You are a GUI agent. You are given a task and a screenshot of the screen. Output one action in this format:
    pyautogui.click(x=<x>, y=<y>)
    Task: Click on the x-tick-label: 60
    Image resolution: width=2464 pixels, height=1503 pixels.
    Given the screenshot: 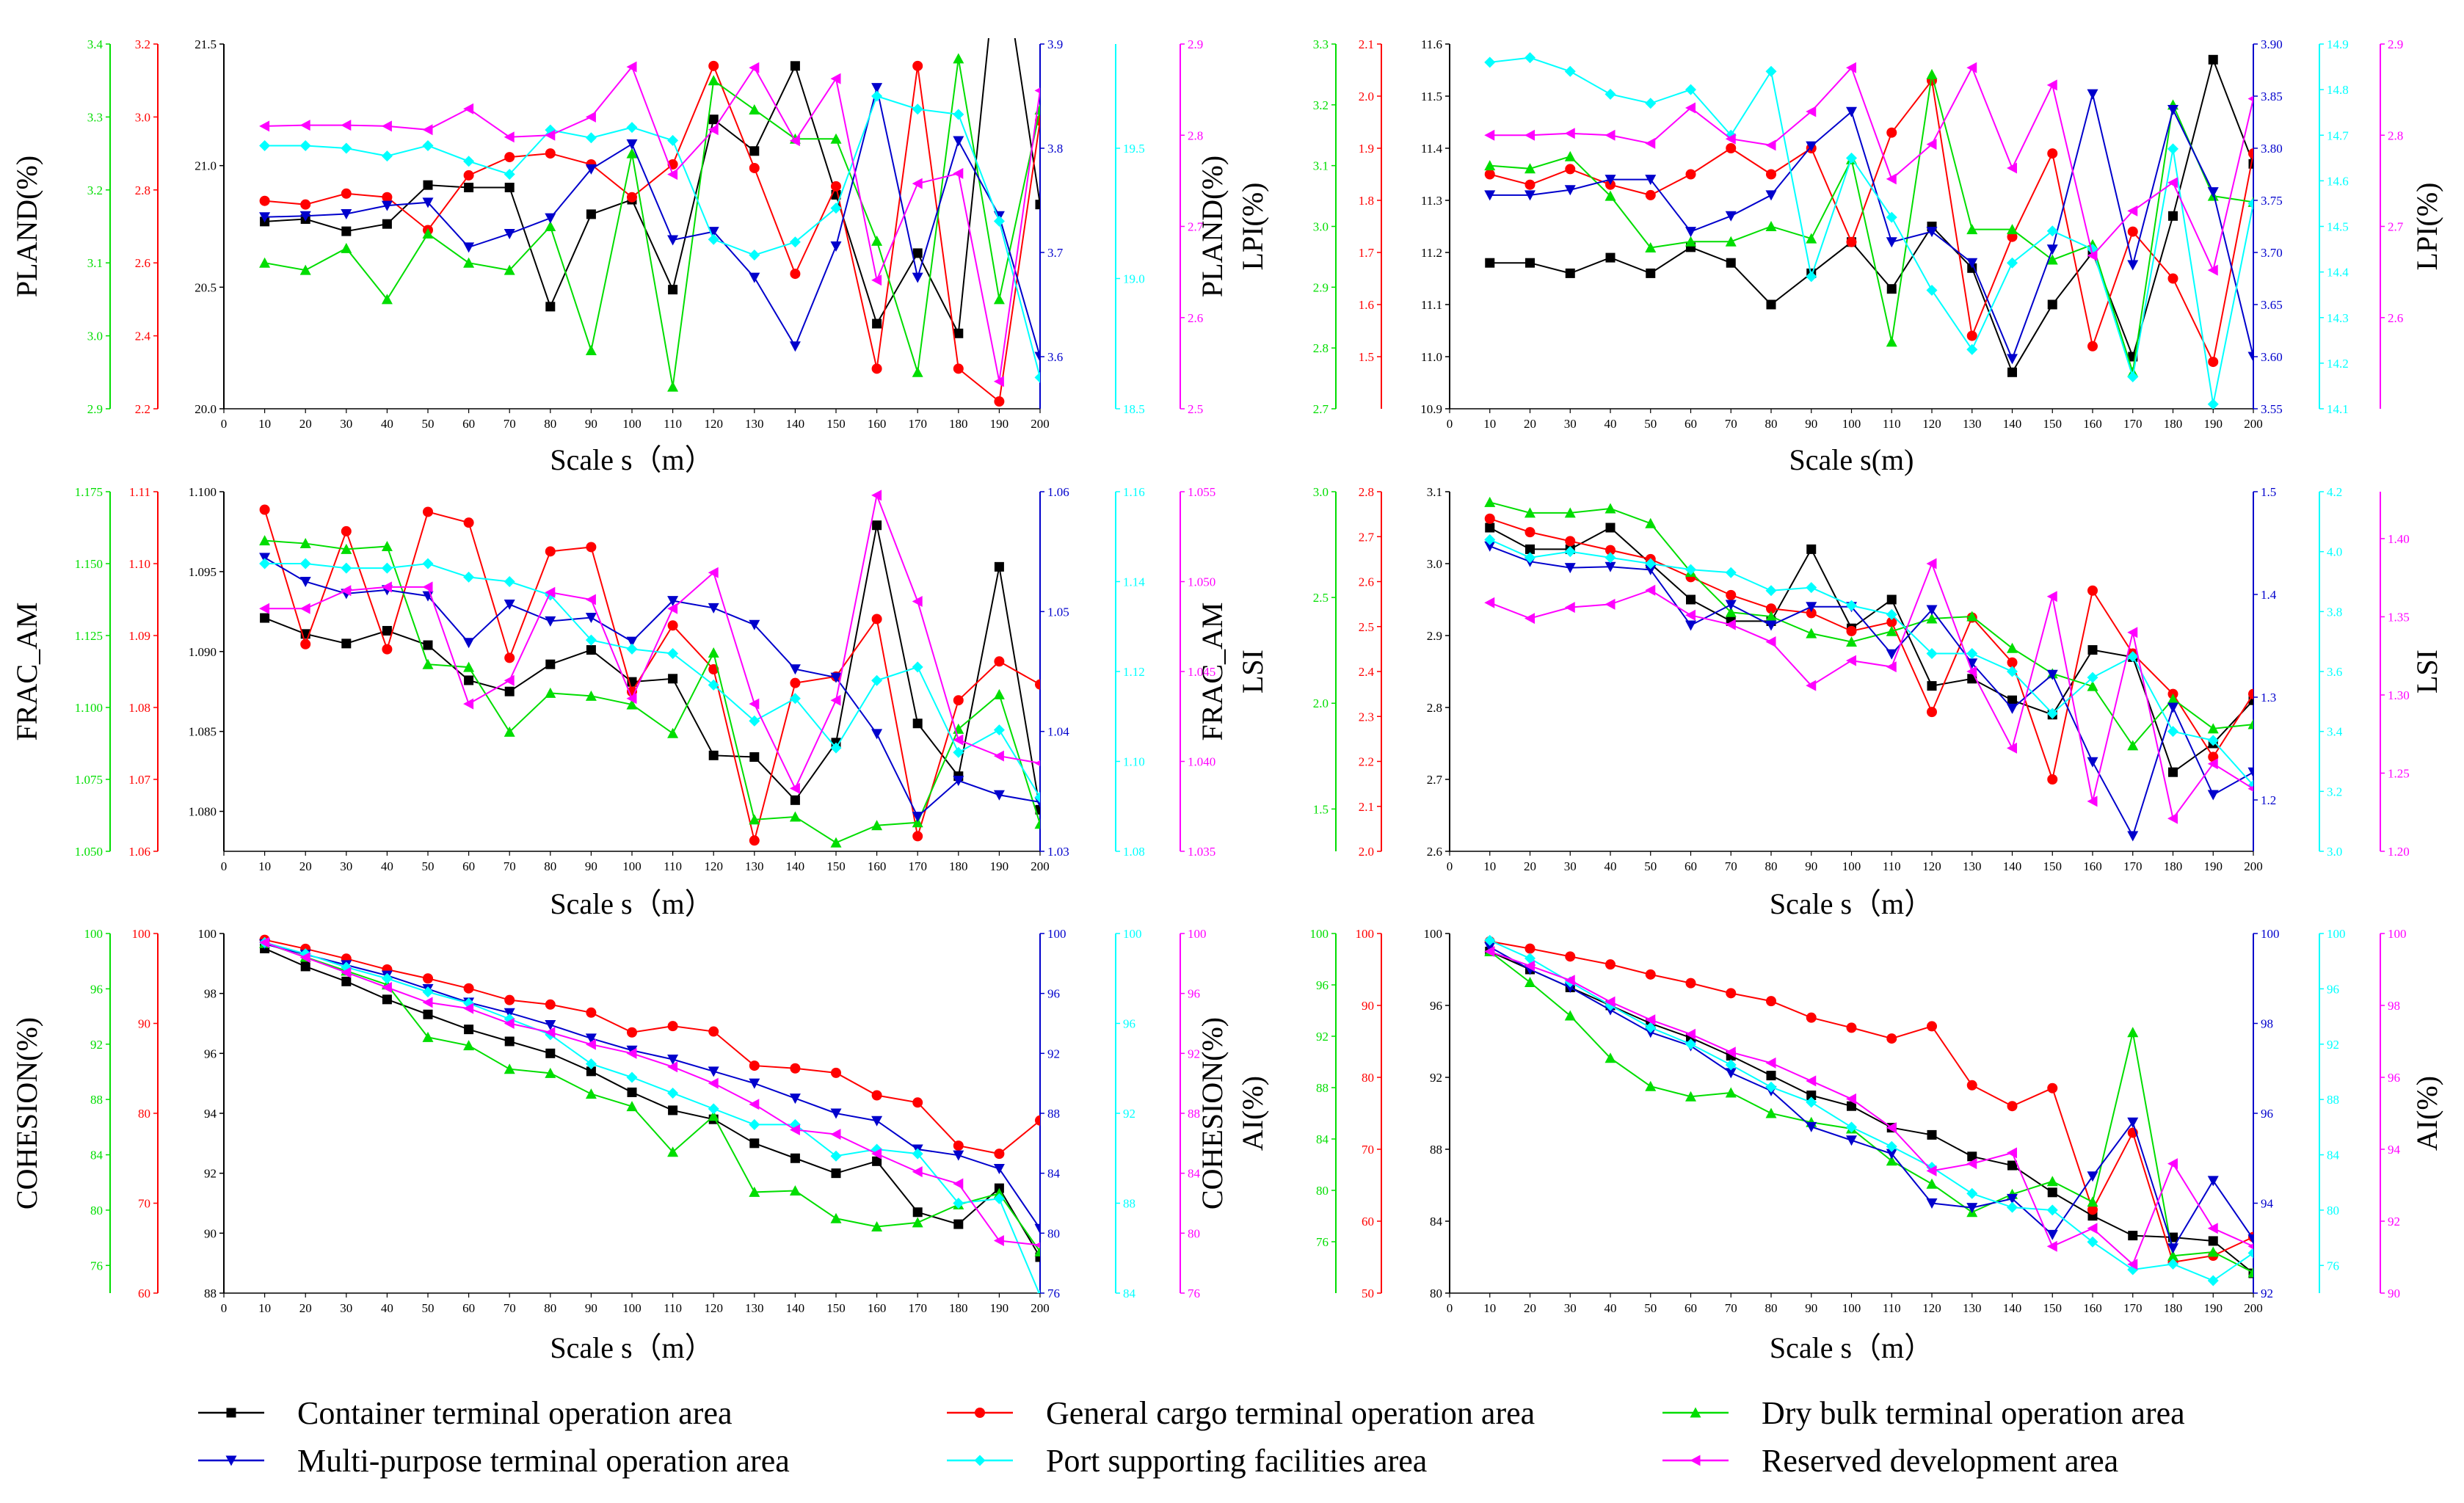 What is the action you would take?
    pyautogui.click(x=468, y=424)
    